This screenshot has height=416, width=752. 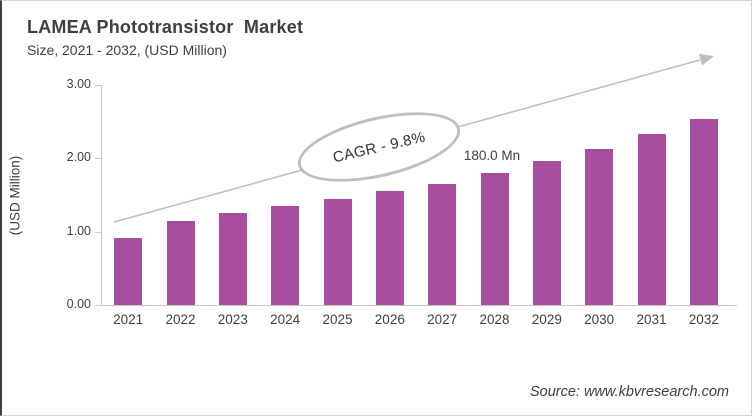 What do you see at coordinates (419, 305) in the screenshot?
I see `x-axis-line` at bounding box center [419, 305].